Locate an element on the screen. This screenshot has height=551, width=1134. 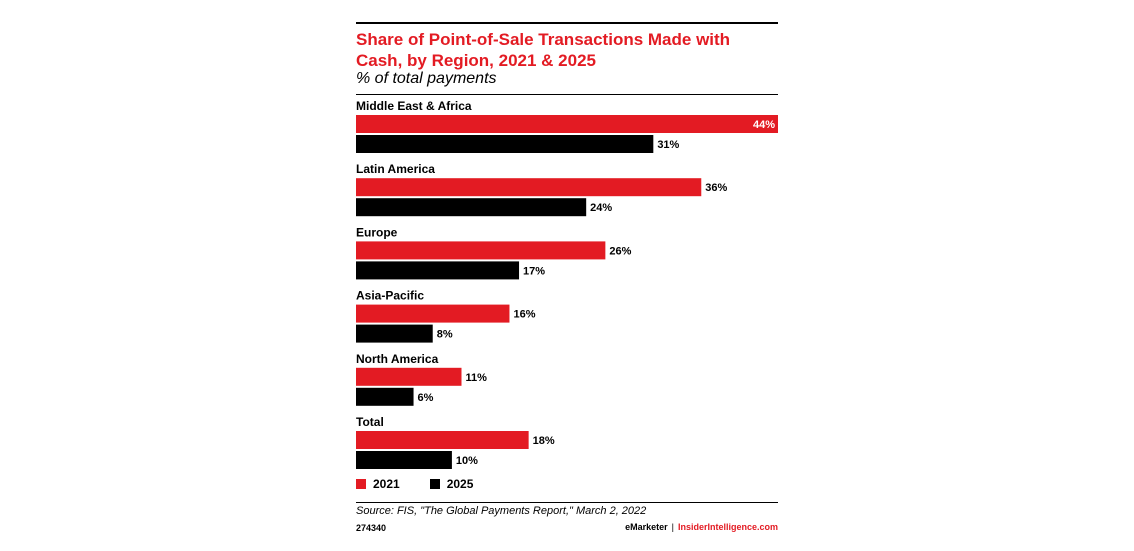
bar-group: Asia-Pacific 16% 8% is located at coordinates (446, 316).